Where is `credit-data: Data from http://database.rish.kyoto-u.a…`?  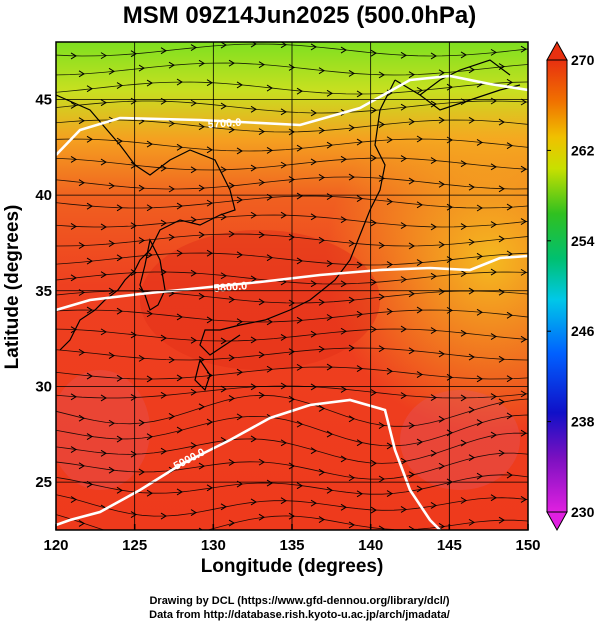
credit-data: Data from http://database.rish.kyoto-u.a… is located at coordinates (299, 615).